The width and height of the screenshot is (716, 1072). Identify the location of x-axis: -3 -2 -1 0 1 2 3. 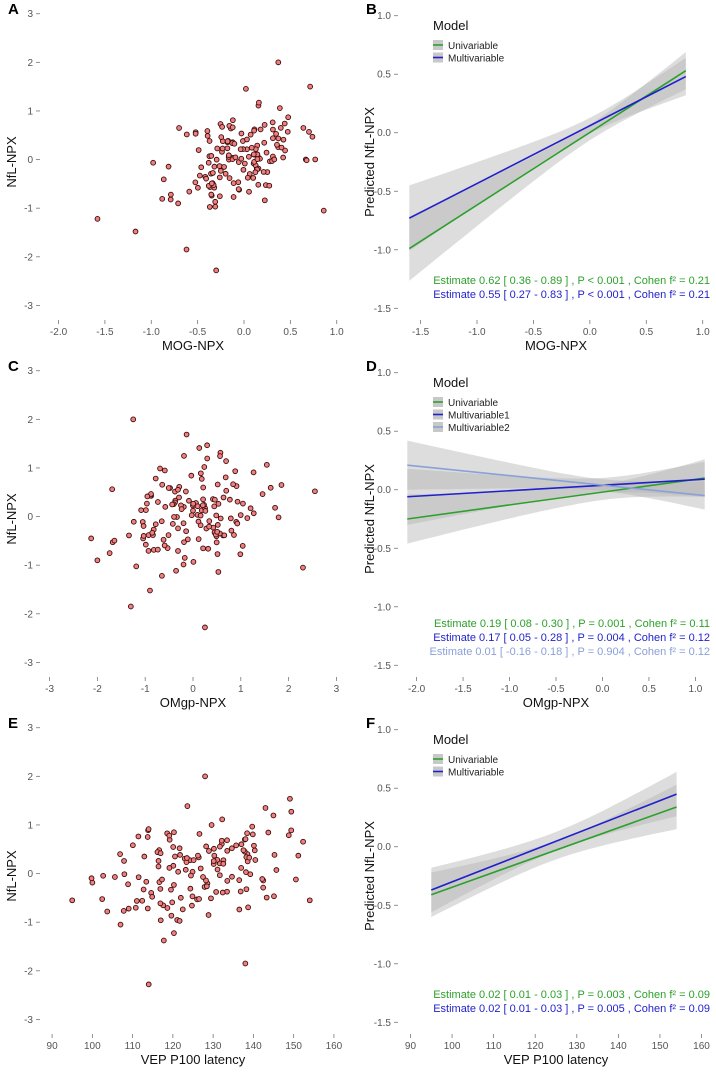
(192, 686).